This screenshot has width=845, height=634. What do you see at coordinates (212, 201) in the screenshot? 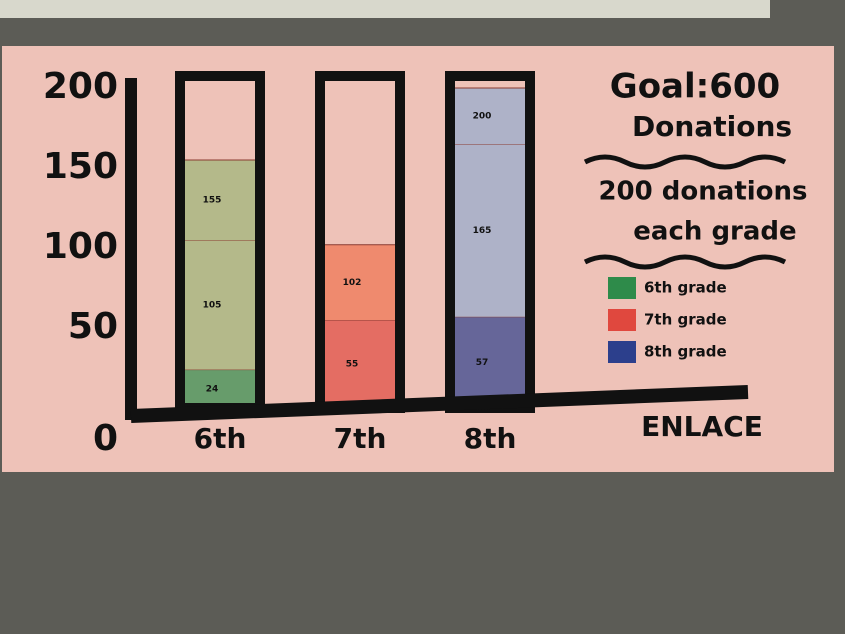
I see `level-label: 155` at bounding box center [212, 201].